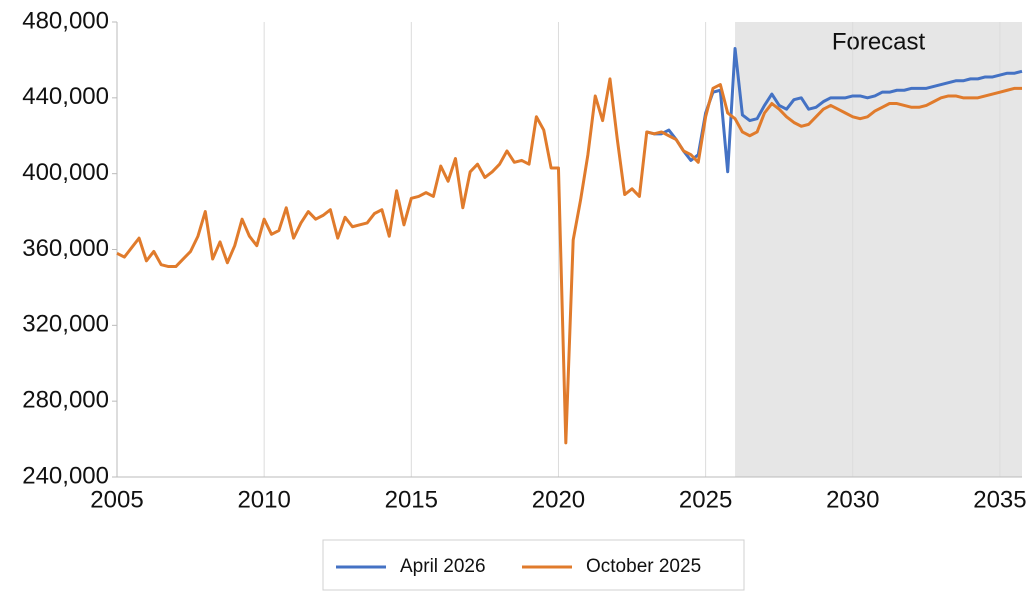 This screenshot has height=592, width=1034. I want to click on legend-box, so click(533, 565).